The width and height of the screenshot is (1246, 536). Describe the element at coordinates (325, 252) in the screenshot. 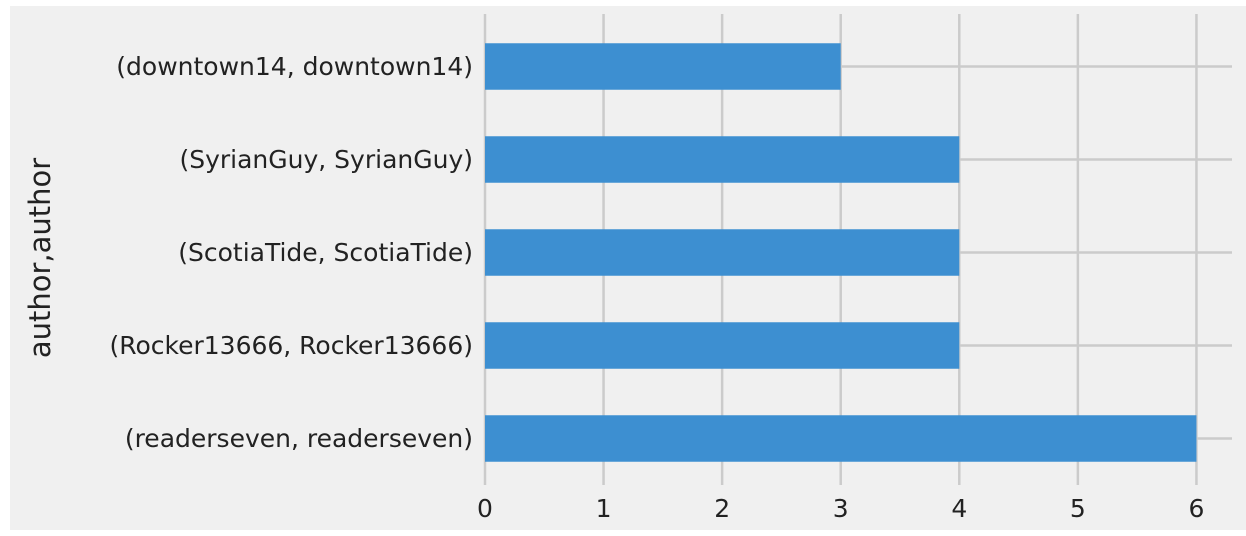

I see `y-tick-label-2: (ScotiaTide, ScotiaTide)` at that location.